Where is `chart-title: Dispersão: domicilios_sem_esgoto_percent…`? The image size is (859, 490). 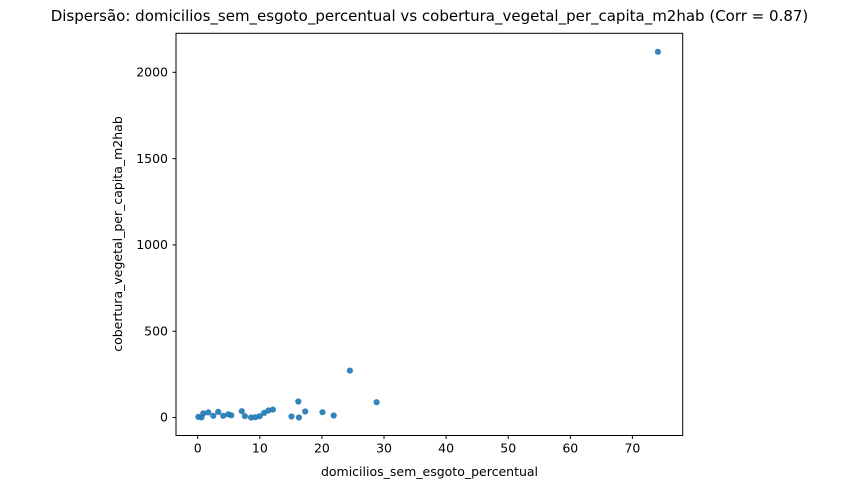 chart-title: Dispersão: domicilios_sem_esgoto_percent… is located at coordinates (430, 16).